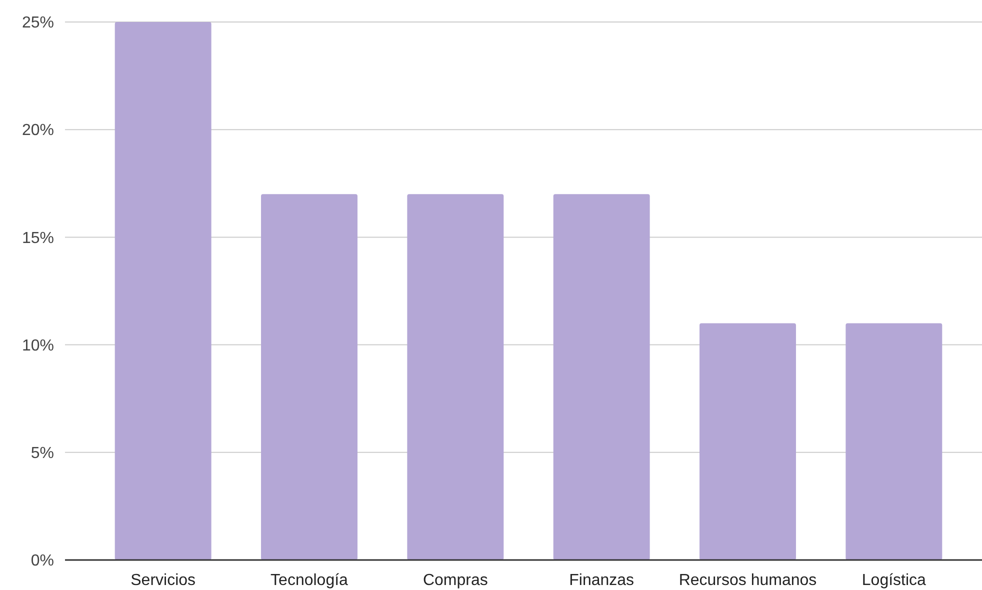  What do you see at coordinates (42, 561) in the screenshot?
I see `y-tick-label: 0%` at bounding box center [42, 561].